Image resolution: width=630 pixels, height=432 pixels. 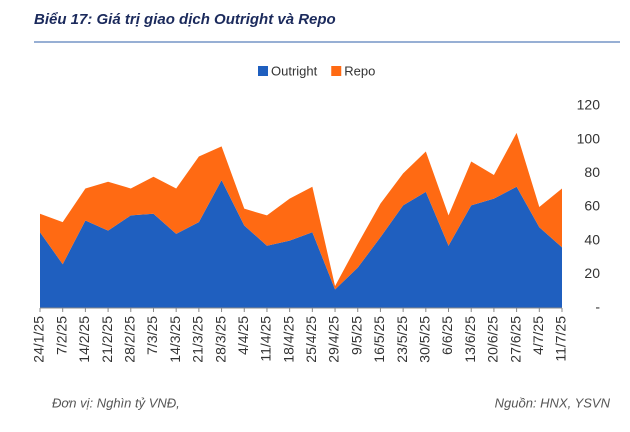 I want to click on x-tick-label: 21/2/25, so click(x=107, y=339).